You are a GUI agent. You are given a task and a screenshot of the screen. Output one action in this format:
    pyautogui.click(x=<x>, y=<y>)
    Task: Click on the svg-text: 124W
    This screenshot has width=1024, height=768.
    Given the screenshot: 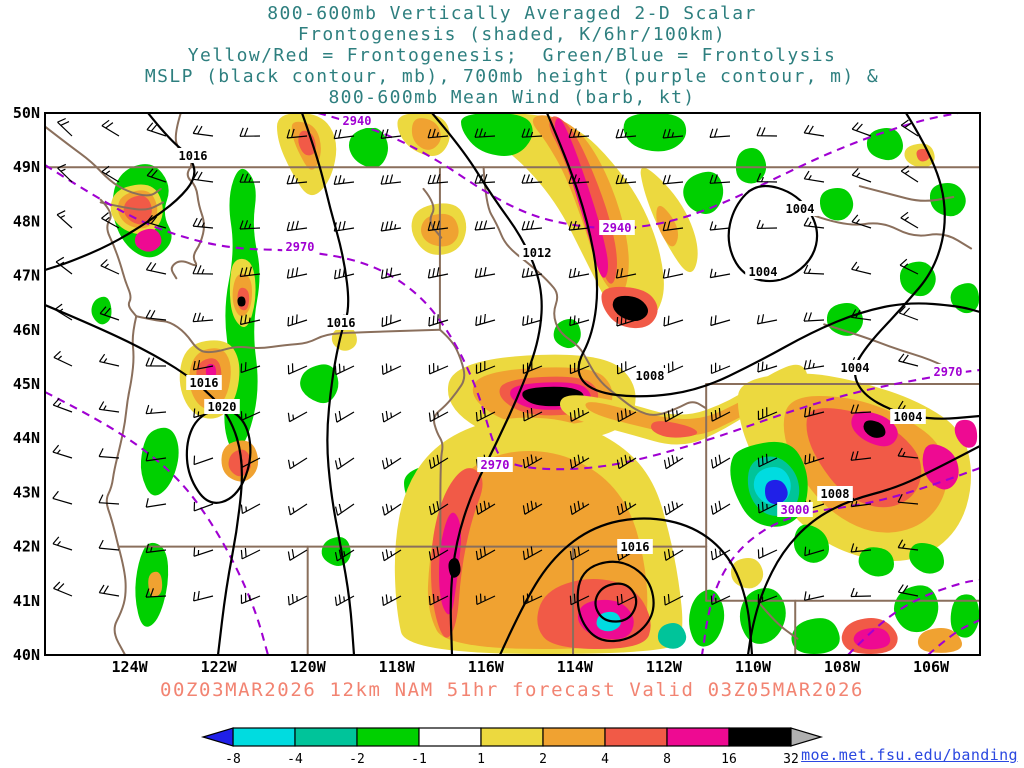 What is the action you would take?
    pyautogui.click(x=130, y=667)
    